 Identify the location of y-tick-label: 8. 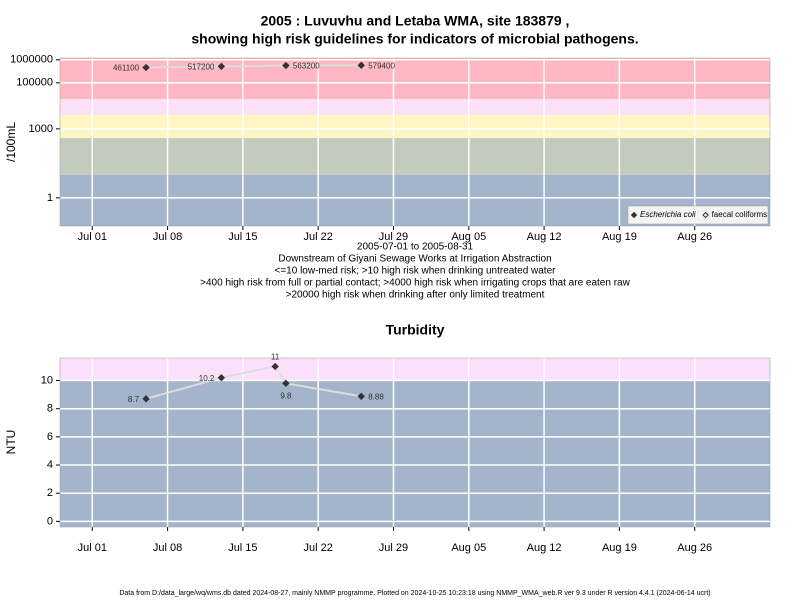
(50, 409).